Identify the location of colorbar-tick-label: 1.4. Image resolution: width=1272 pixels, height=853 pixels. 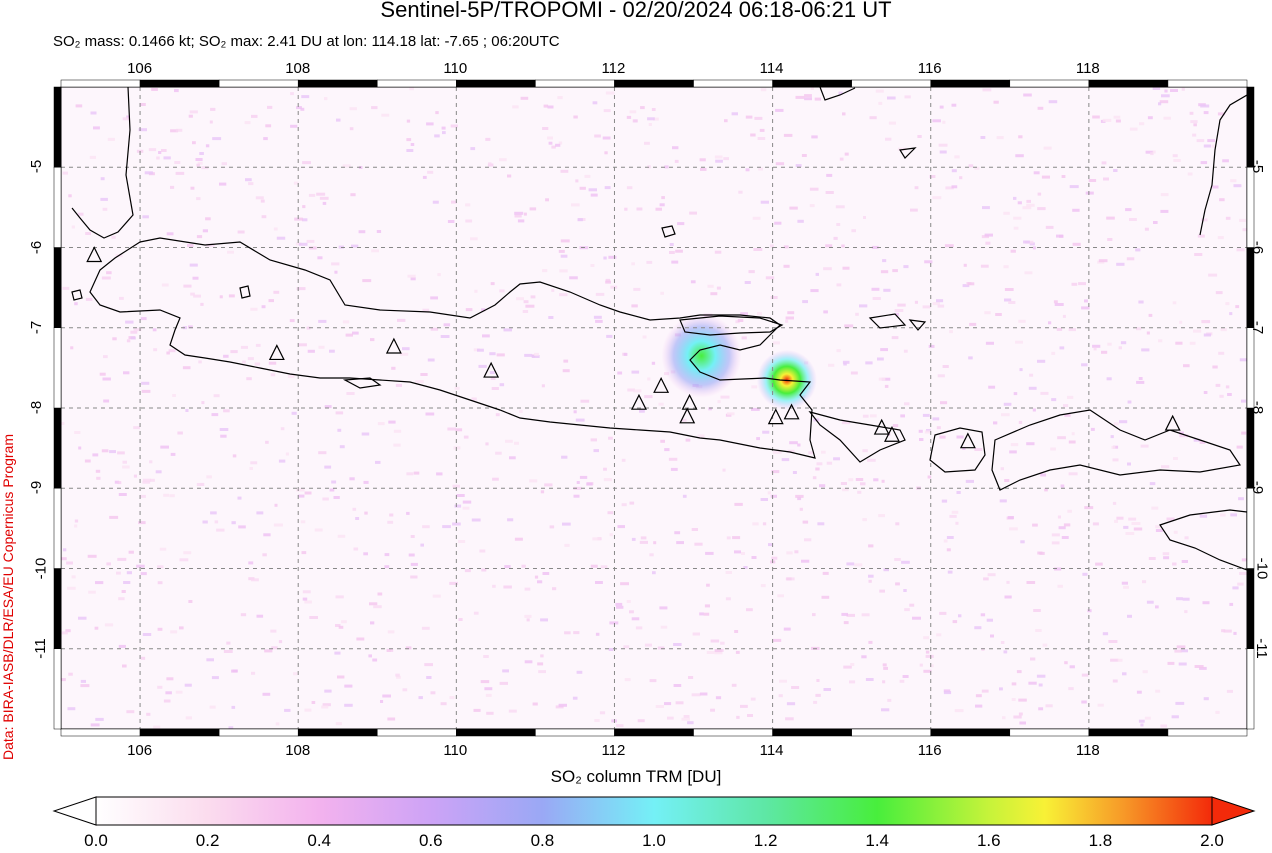
(877, 840).